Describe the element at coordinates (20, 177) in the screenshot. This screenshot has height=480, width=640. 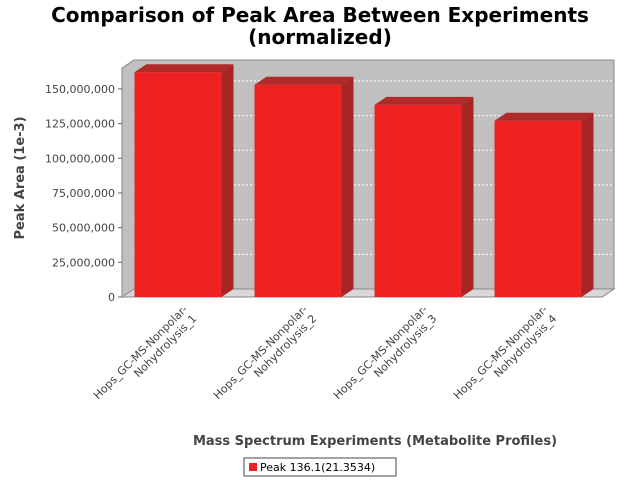
I see `y-axis-label: Peak Area (1e-3)` at that location.